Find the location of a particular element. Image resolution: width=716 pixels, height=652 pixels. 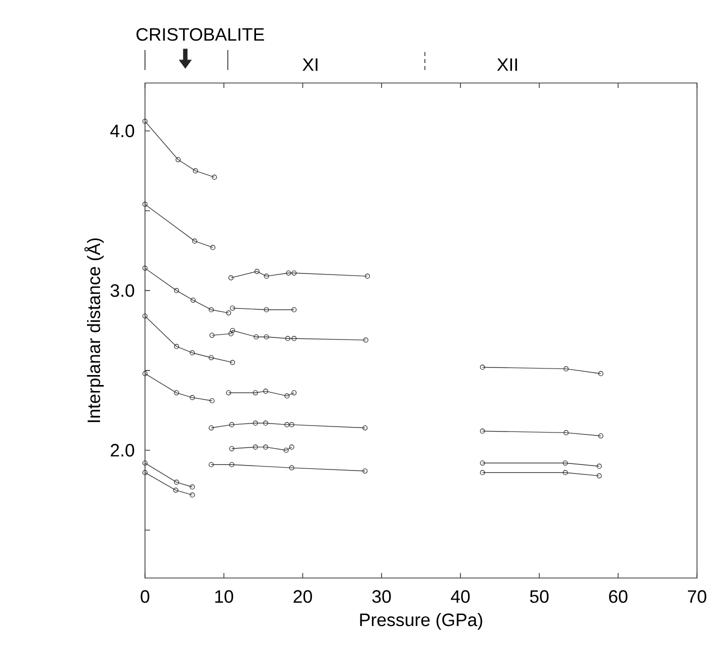

text: XII is located at coordinates (507, 64).